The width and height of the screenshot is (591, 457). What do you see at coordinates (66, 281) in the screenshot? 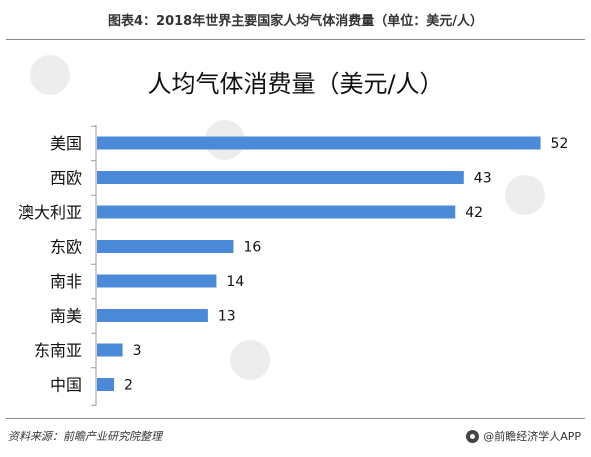
I see `category-label: 南非` at bounding box center [66, 281].